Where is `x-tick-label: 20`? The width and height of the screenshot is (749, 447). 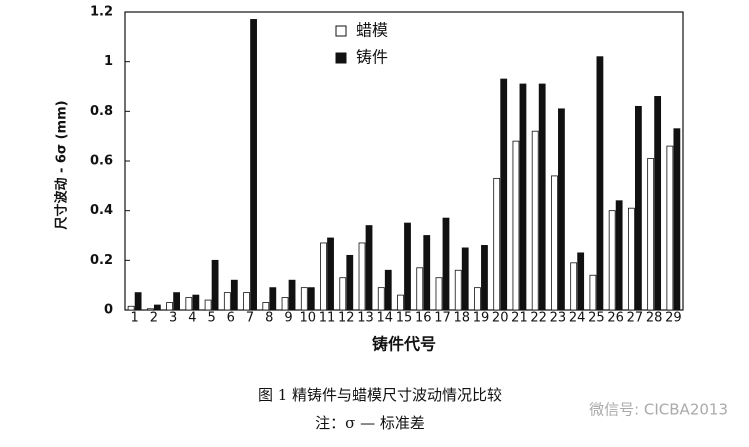 x-tick-label: 20 is located at coordinates (500, 318).